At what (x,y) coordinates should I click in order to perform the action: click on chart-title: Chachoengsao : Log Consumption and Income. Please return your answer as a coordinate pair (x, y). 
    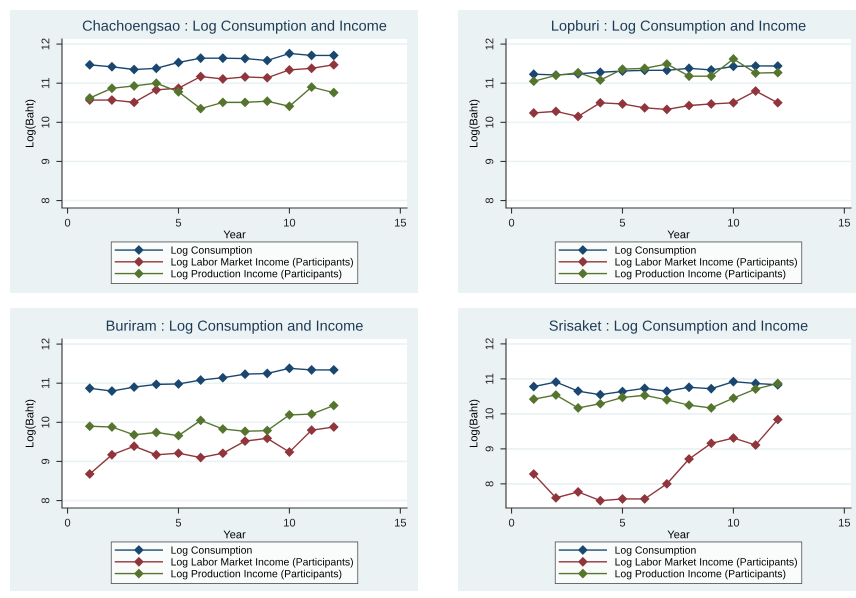
    Looking at the image, I should click on (234, 27).